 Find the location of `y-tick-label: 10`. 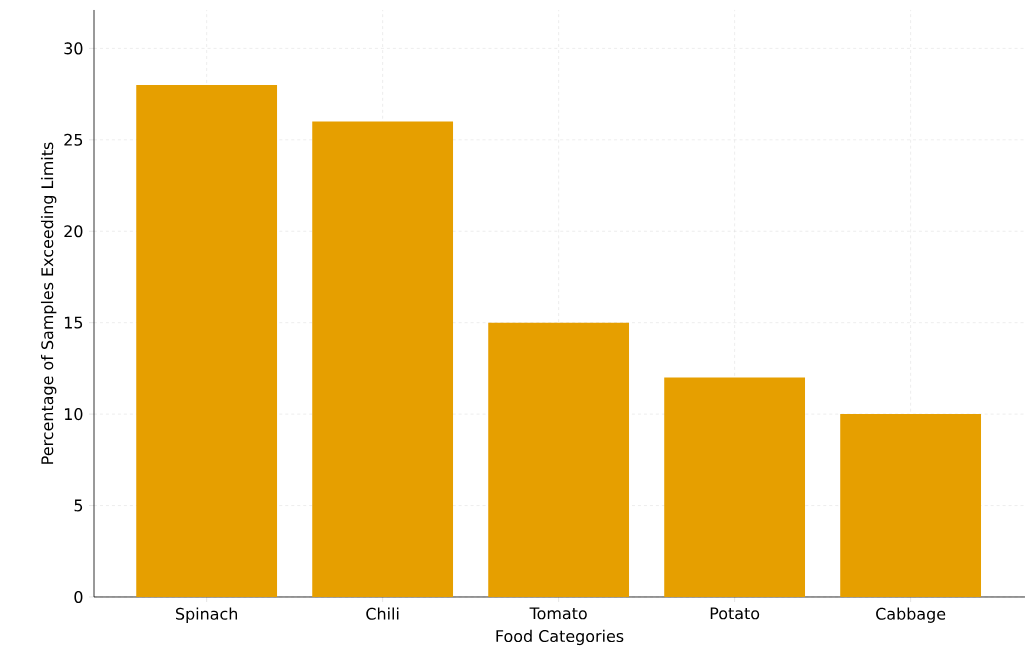

y-tick-label: 10 is located at coordinates (73, 414).